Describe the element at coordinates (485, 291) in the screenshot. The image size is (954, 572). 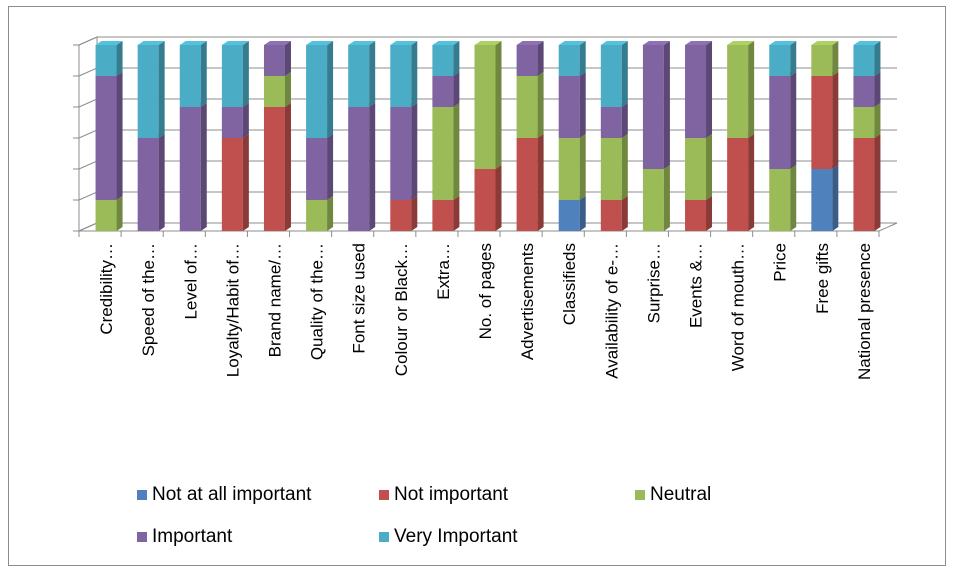
I see `x-tick-label: No. of pages` at that location.